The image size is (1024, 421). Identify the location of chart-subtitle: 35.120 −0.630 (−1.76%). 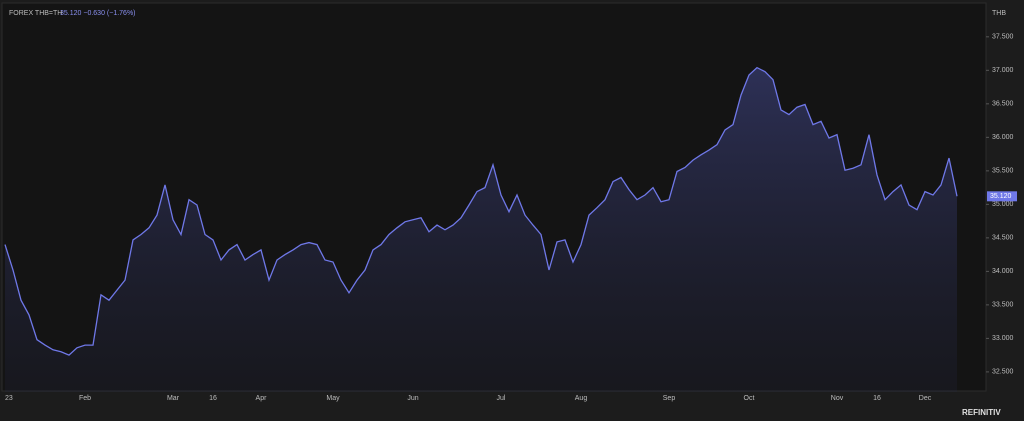
(98, 13).